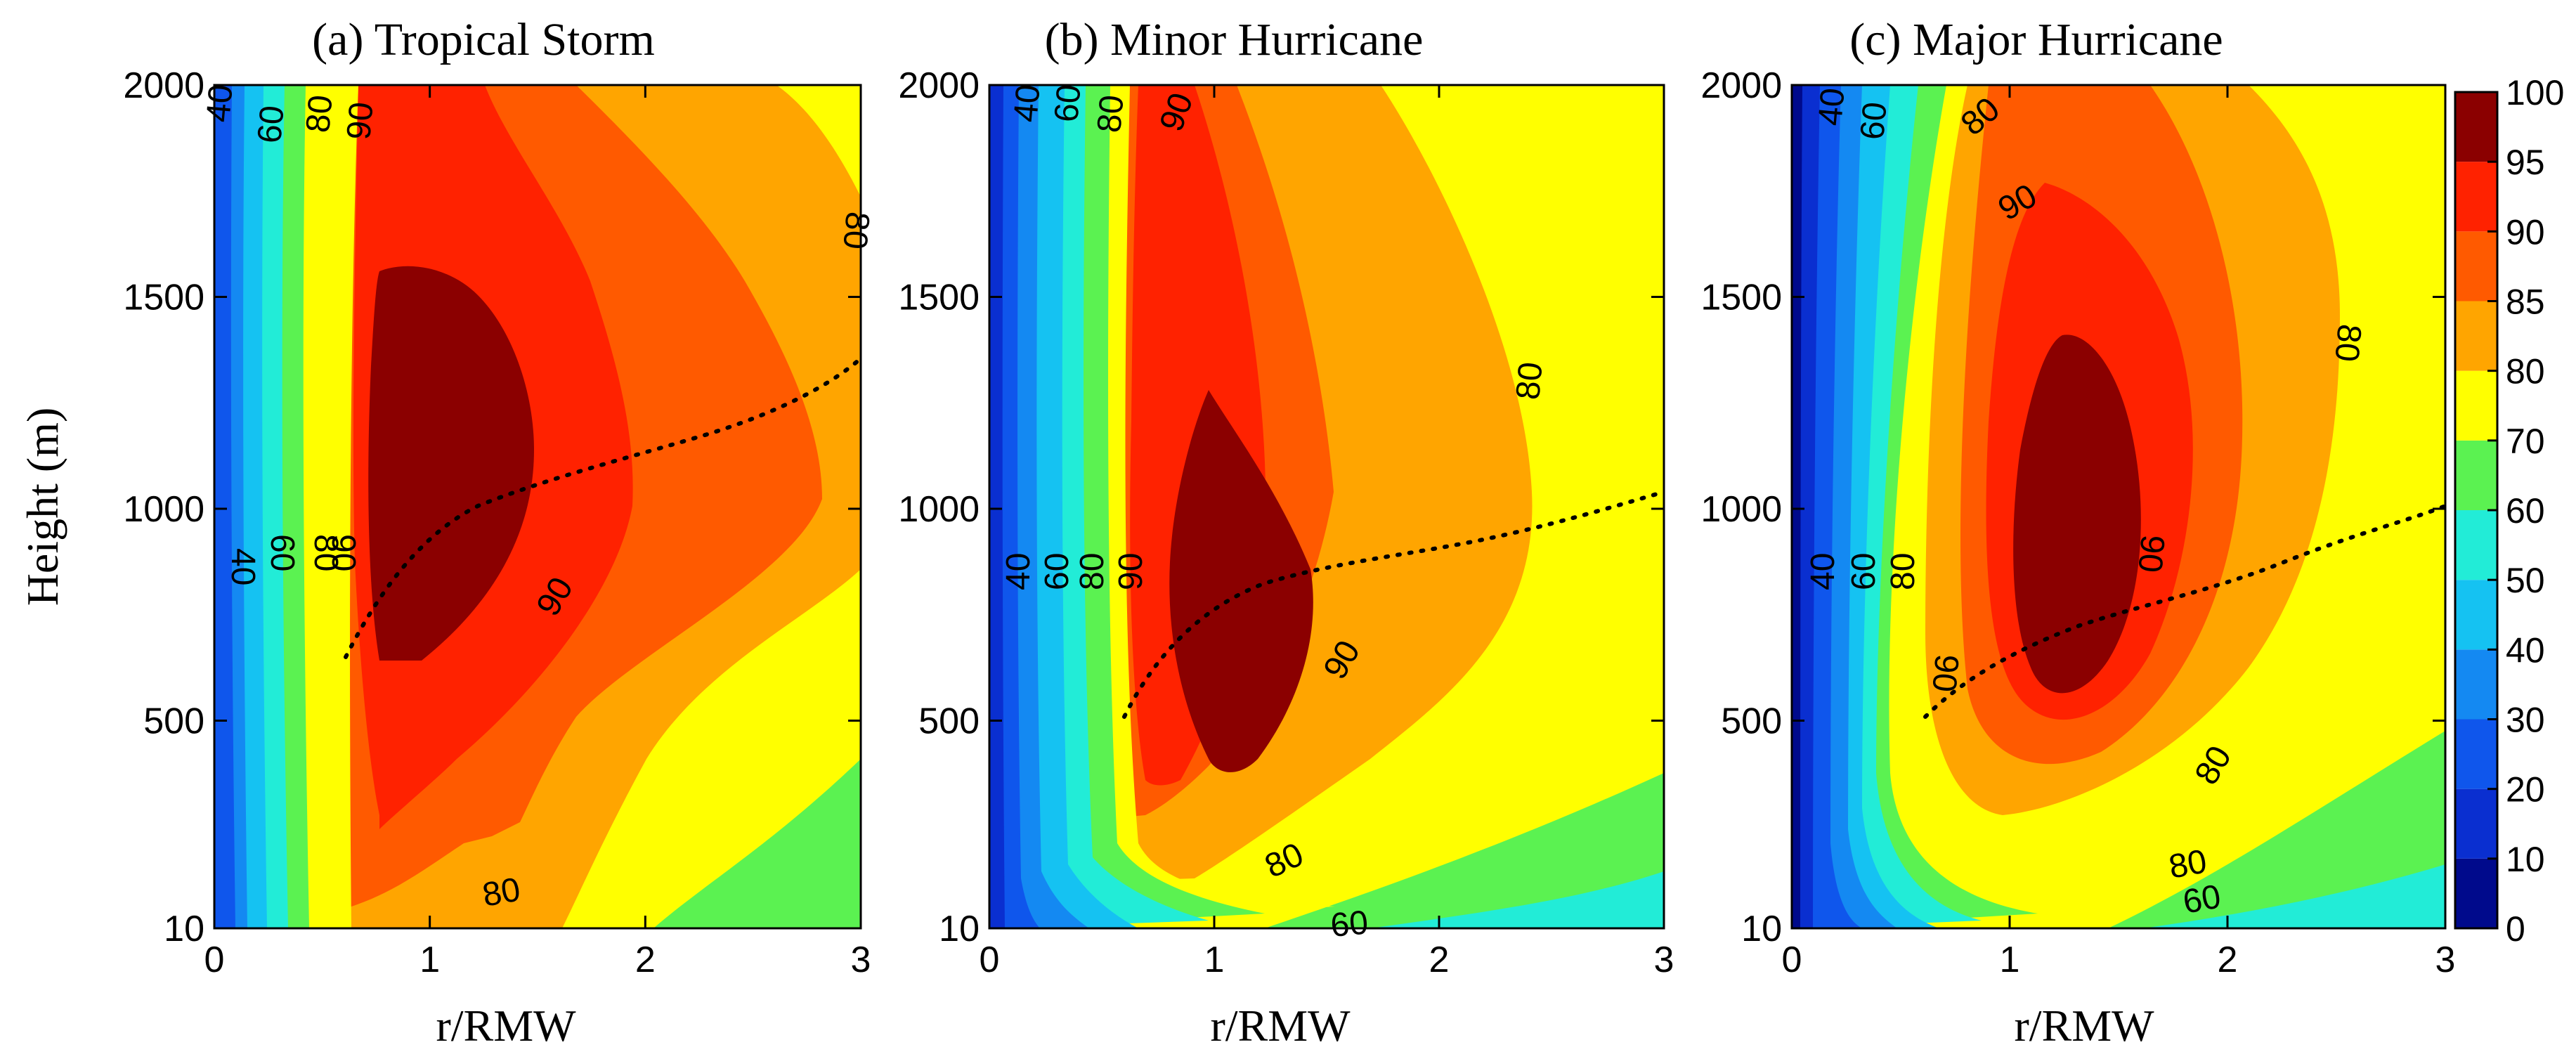  Describe the element at coordinates (2185, 611) in the screenshot. I see `panel-c-dotted-line` at that location.